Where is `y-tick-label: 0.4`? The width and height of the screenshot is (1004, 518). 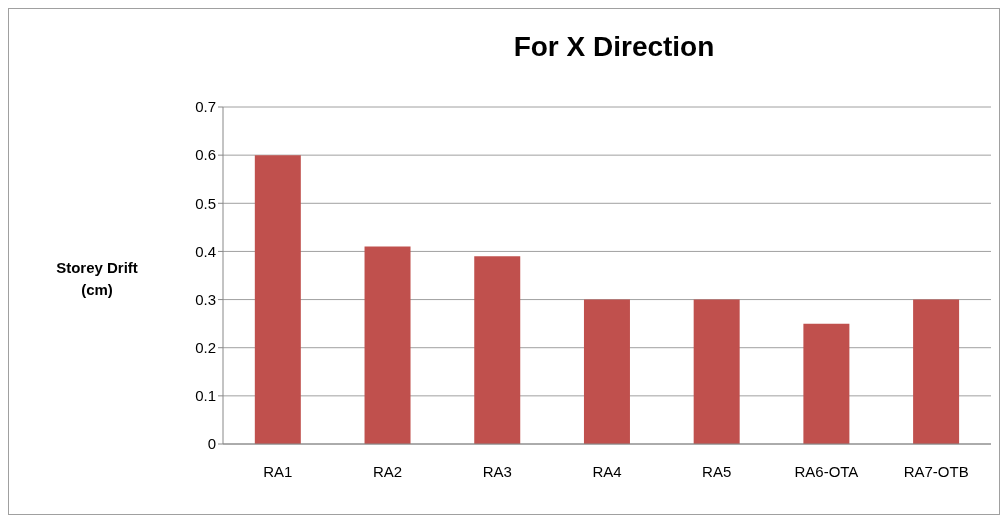 y-tick-label: 0.4 is located at coordinates (205, 251).